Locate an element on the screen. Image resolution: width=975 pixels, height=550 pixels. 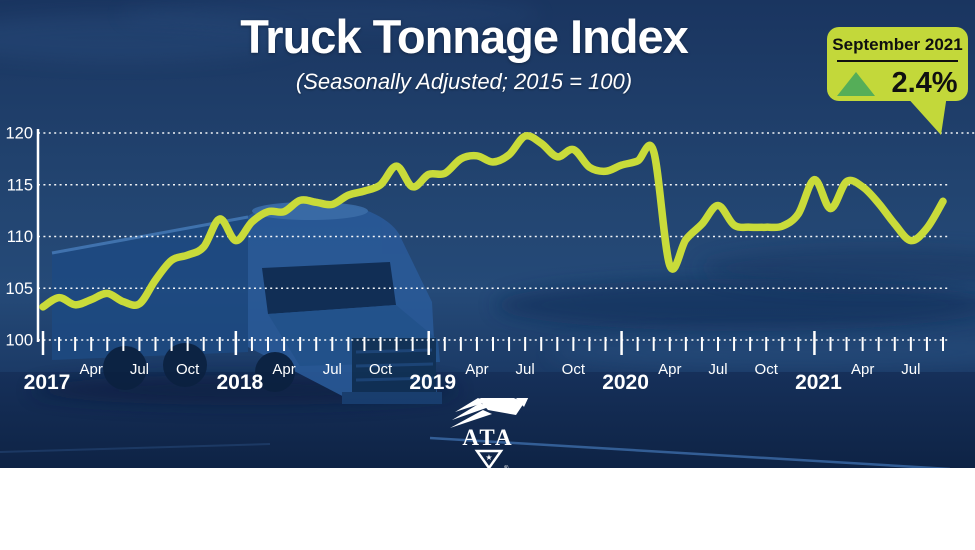
ata-logo: ATA ★ ® is located at coordinates (489, 435).